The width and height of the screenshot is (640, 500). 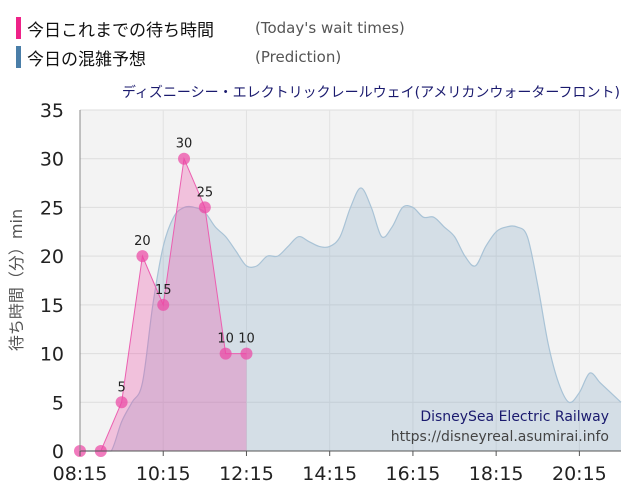 What do you see at coordinates (80, 474) in the screenshot?
I see `x-tick-label: 08:15` at bounding box center [80, 474].